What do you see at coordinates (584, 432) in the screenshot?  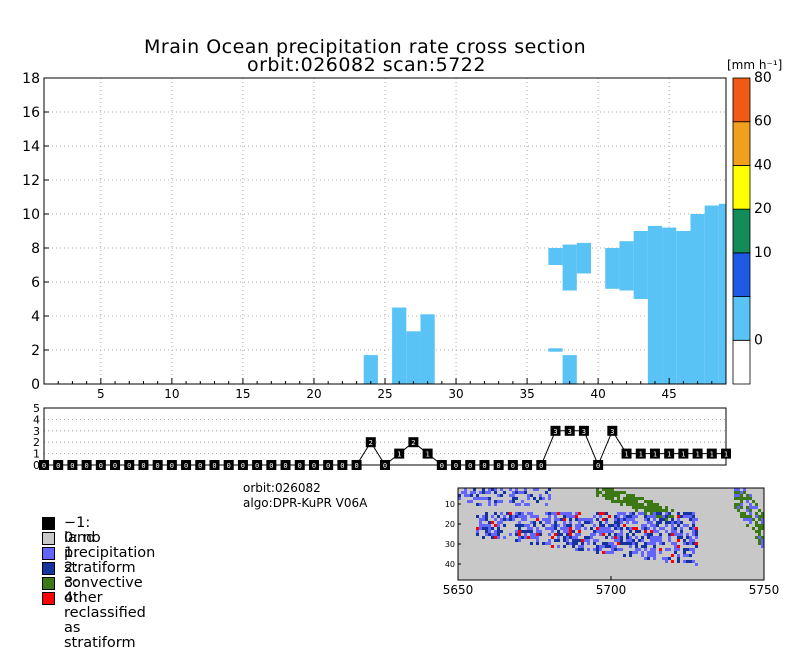 I see `rain-type-point-label: 3` at bounding box center [584, 432].